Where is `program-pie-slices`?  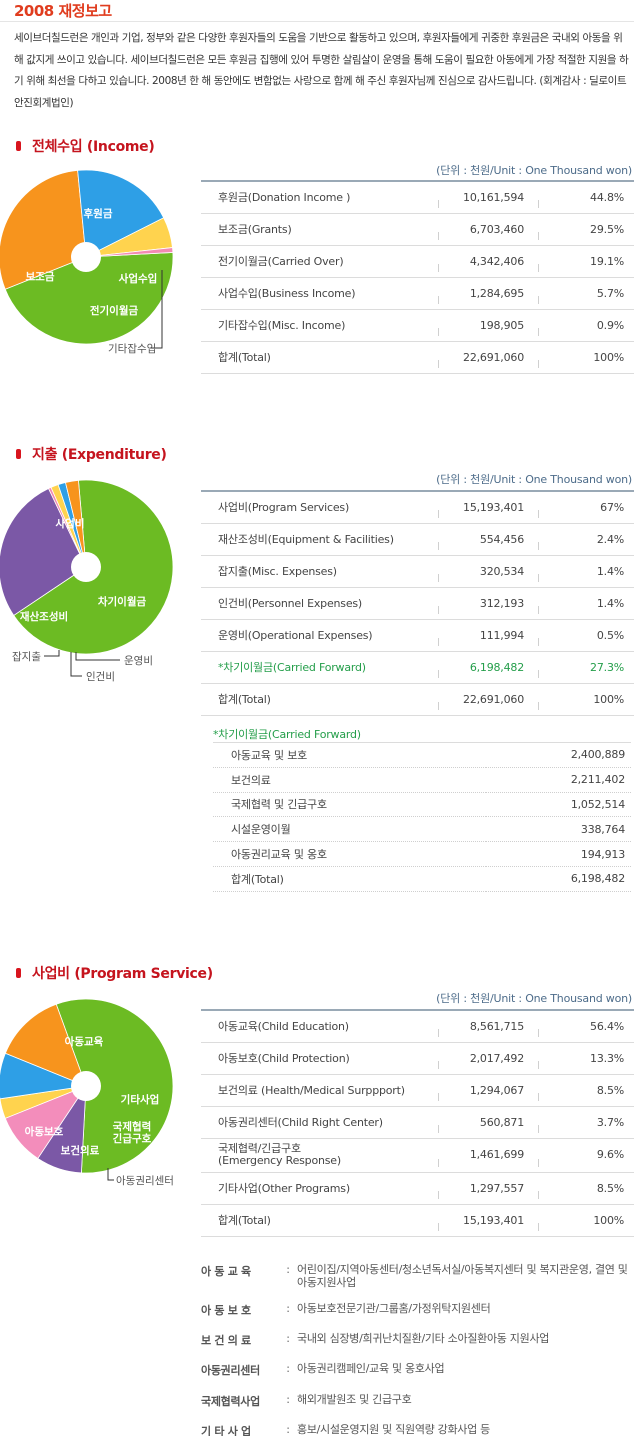 program-pie-slices is located at coordinates (87, 1086).